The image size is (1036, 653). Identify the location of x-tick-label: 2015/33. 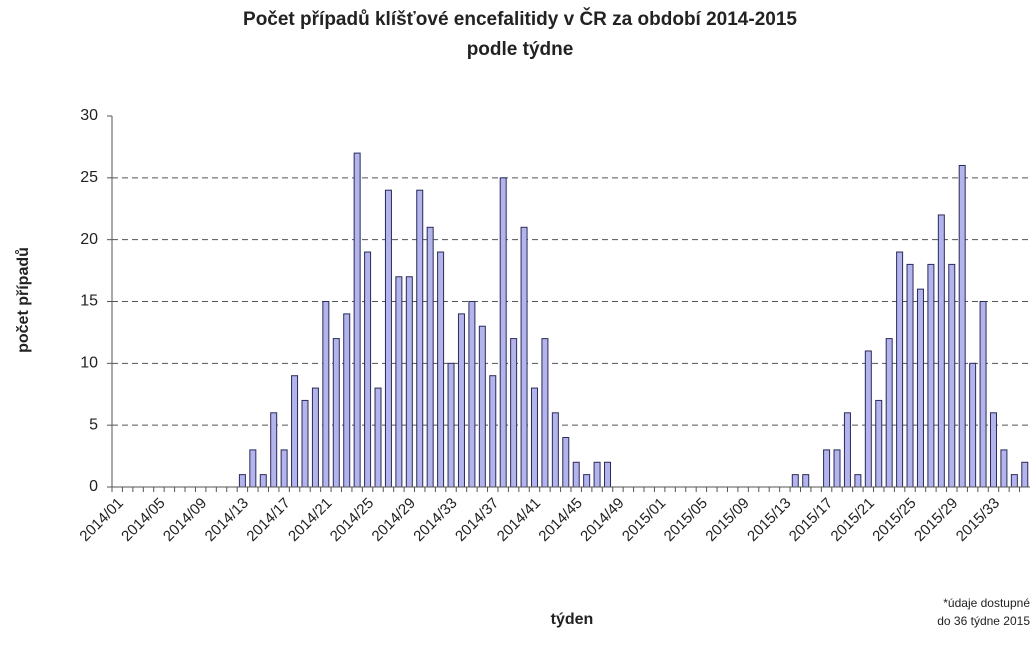
(978, 520).